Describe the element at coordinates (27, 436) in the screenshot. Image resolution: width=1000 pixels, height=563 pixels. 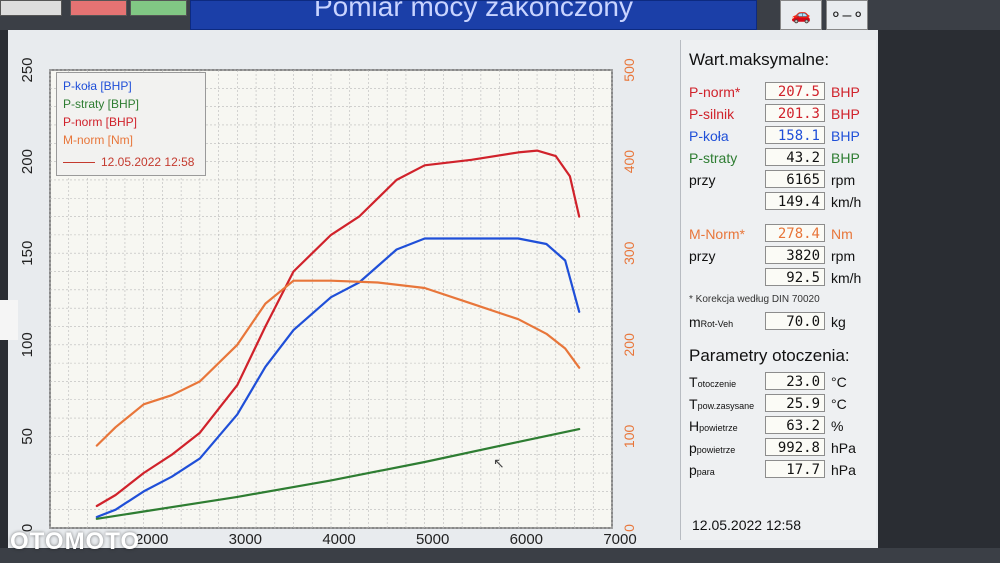
I see `y-tick-label: 50` at that location.